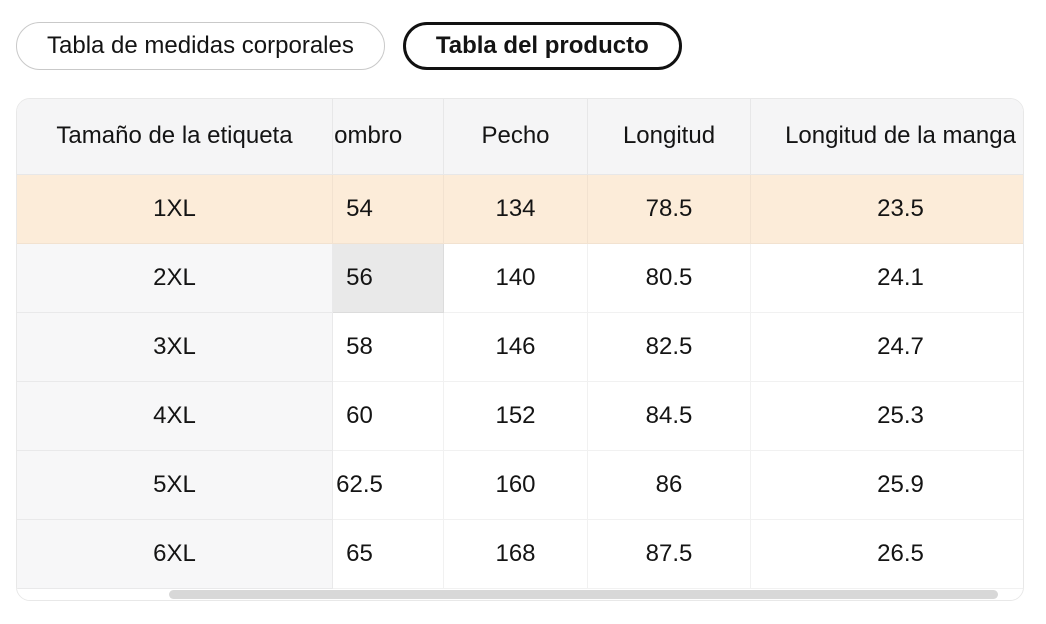  Describe the element at coordinates (516, 554) in the screenshot. I see `table-cell: 168` at that location.